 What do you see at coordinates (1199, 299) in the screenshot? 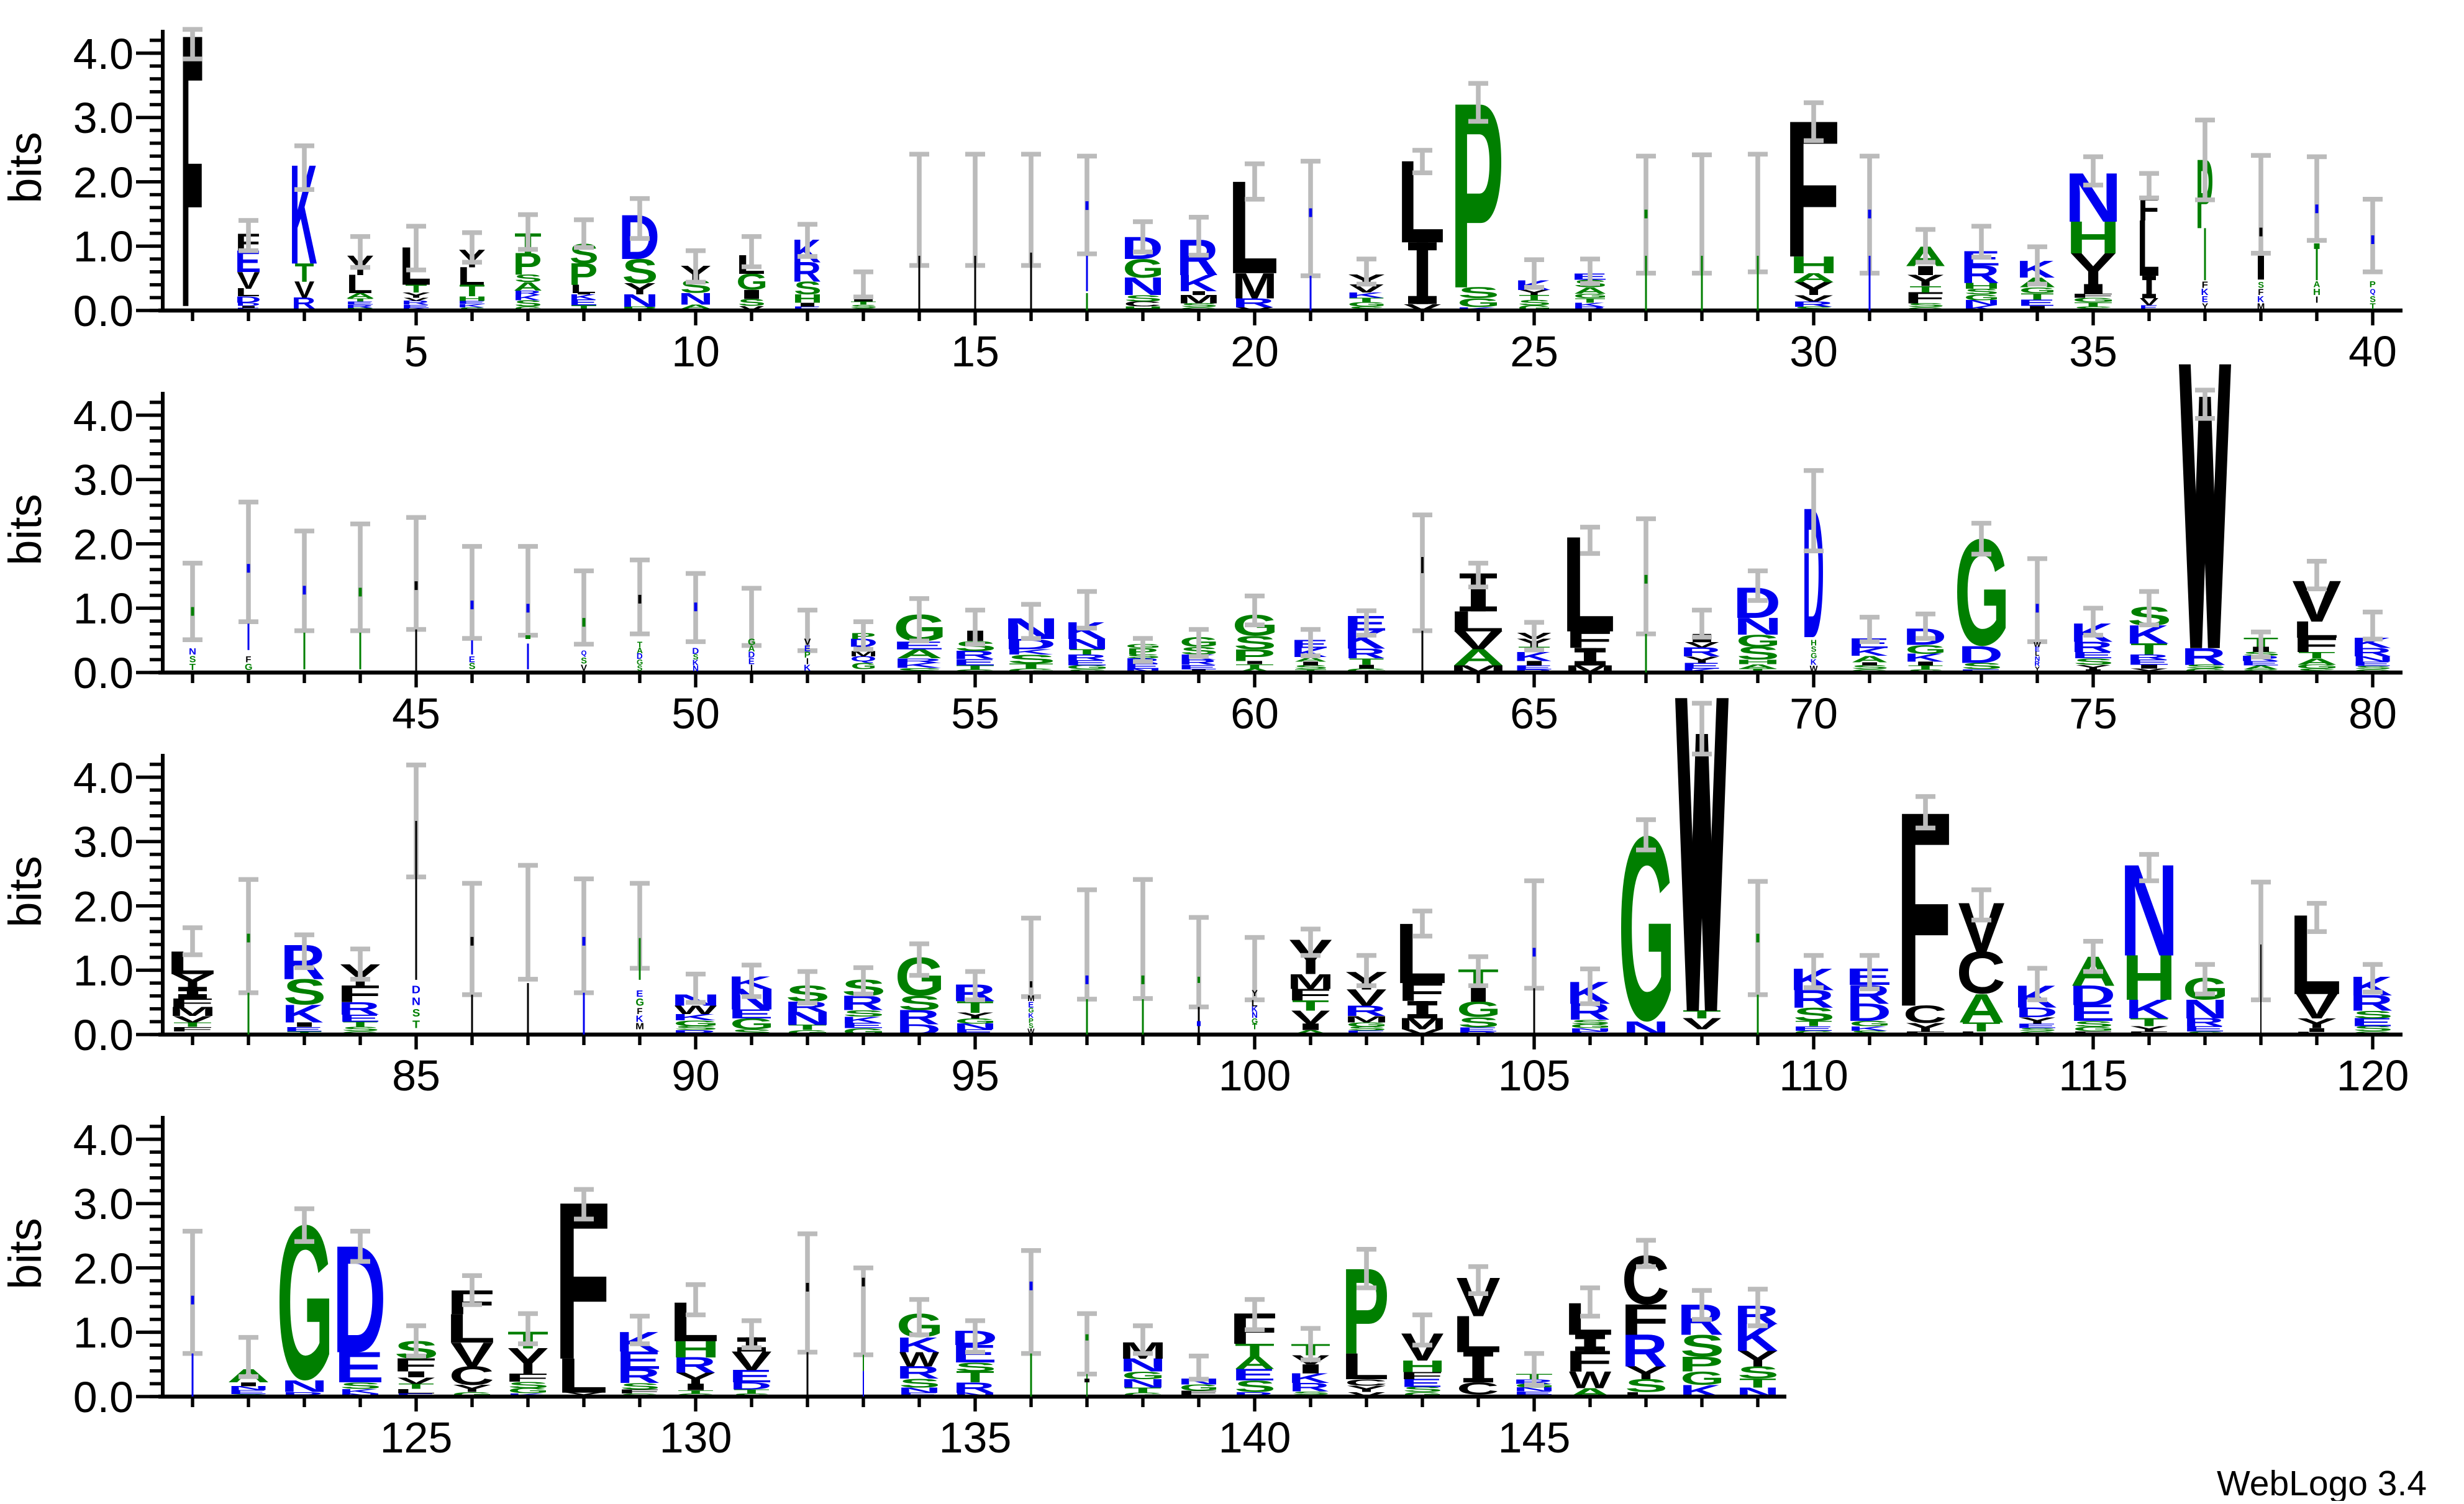
I see `svg-text: M` at bounding box center [1199, 299].